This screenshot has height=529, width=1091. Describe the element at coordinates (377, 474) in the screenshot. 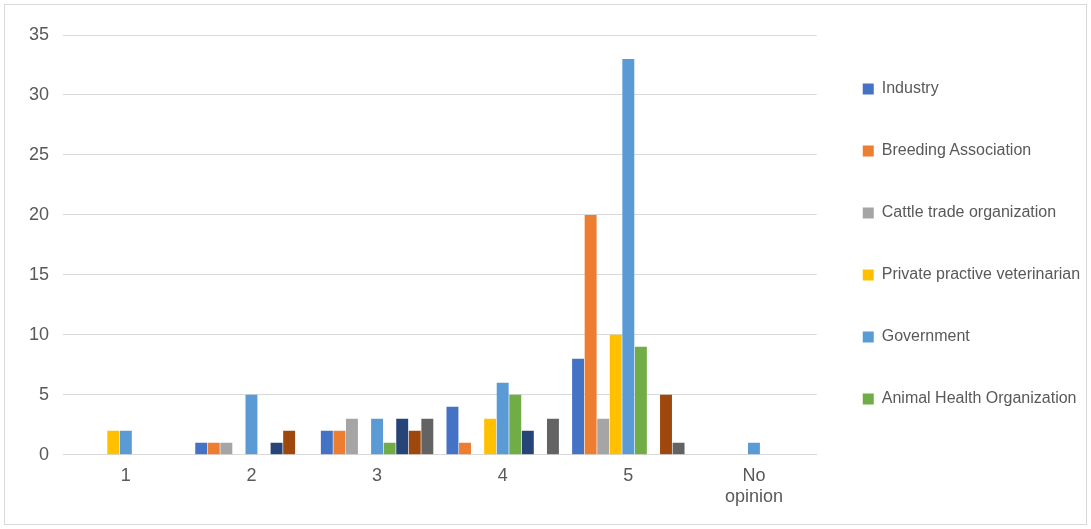

I see `x-tick-label: 3` at that location.